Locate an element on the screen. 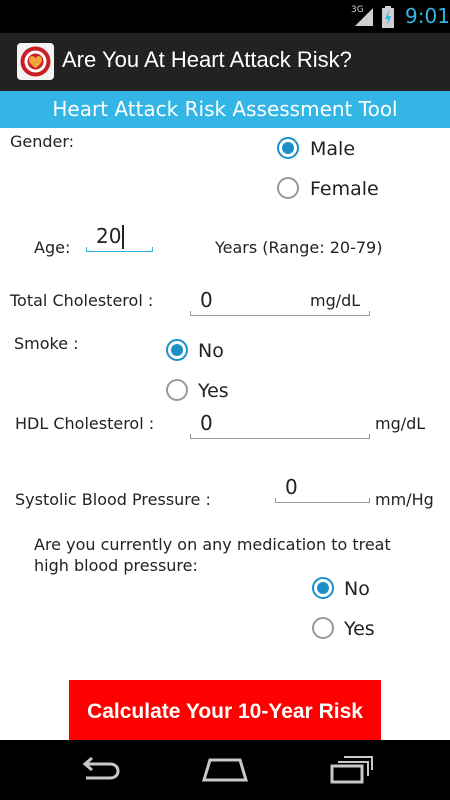 The width and height of the screenshot is (450, 800). calculate-risk-button: Calculate Your 10-Year Risk is located at coordinates (225, 710).